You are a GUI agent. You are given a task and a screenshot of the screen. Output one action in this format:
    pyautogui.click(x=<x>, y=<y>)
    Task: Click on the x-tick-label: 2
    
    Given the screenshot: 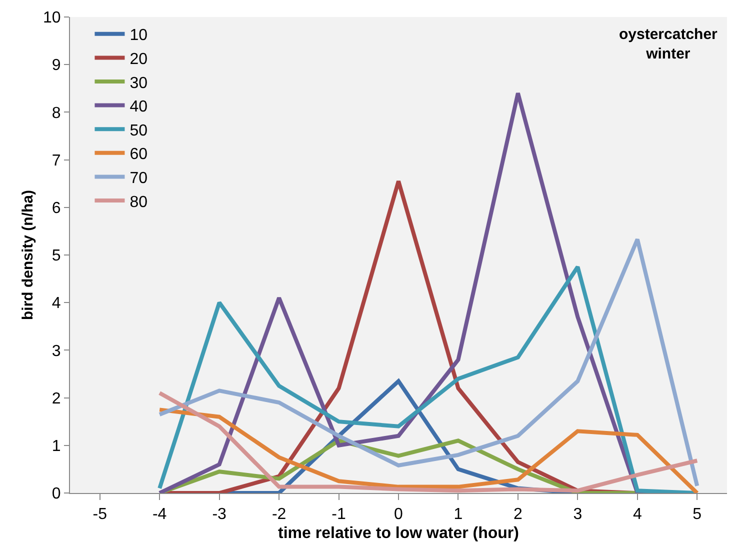 What is the action you would take?
    pyautogui.click(x=517, y=515)
    